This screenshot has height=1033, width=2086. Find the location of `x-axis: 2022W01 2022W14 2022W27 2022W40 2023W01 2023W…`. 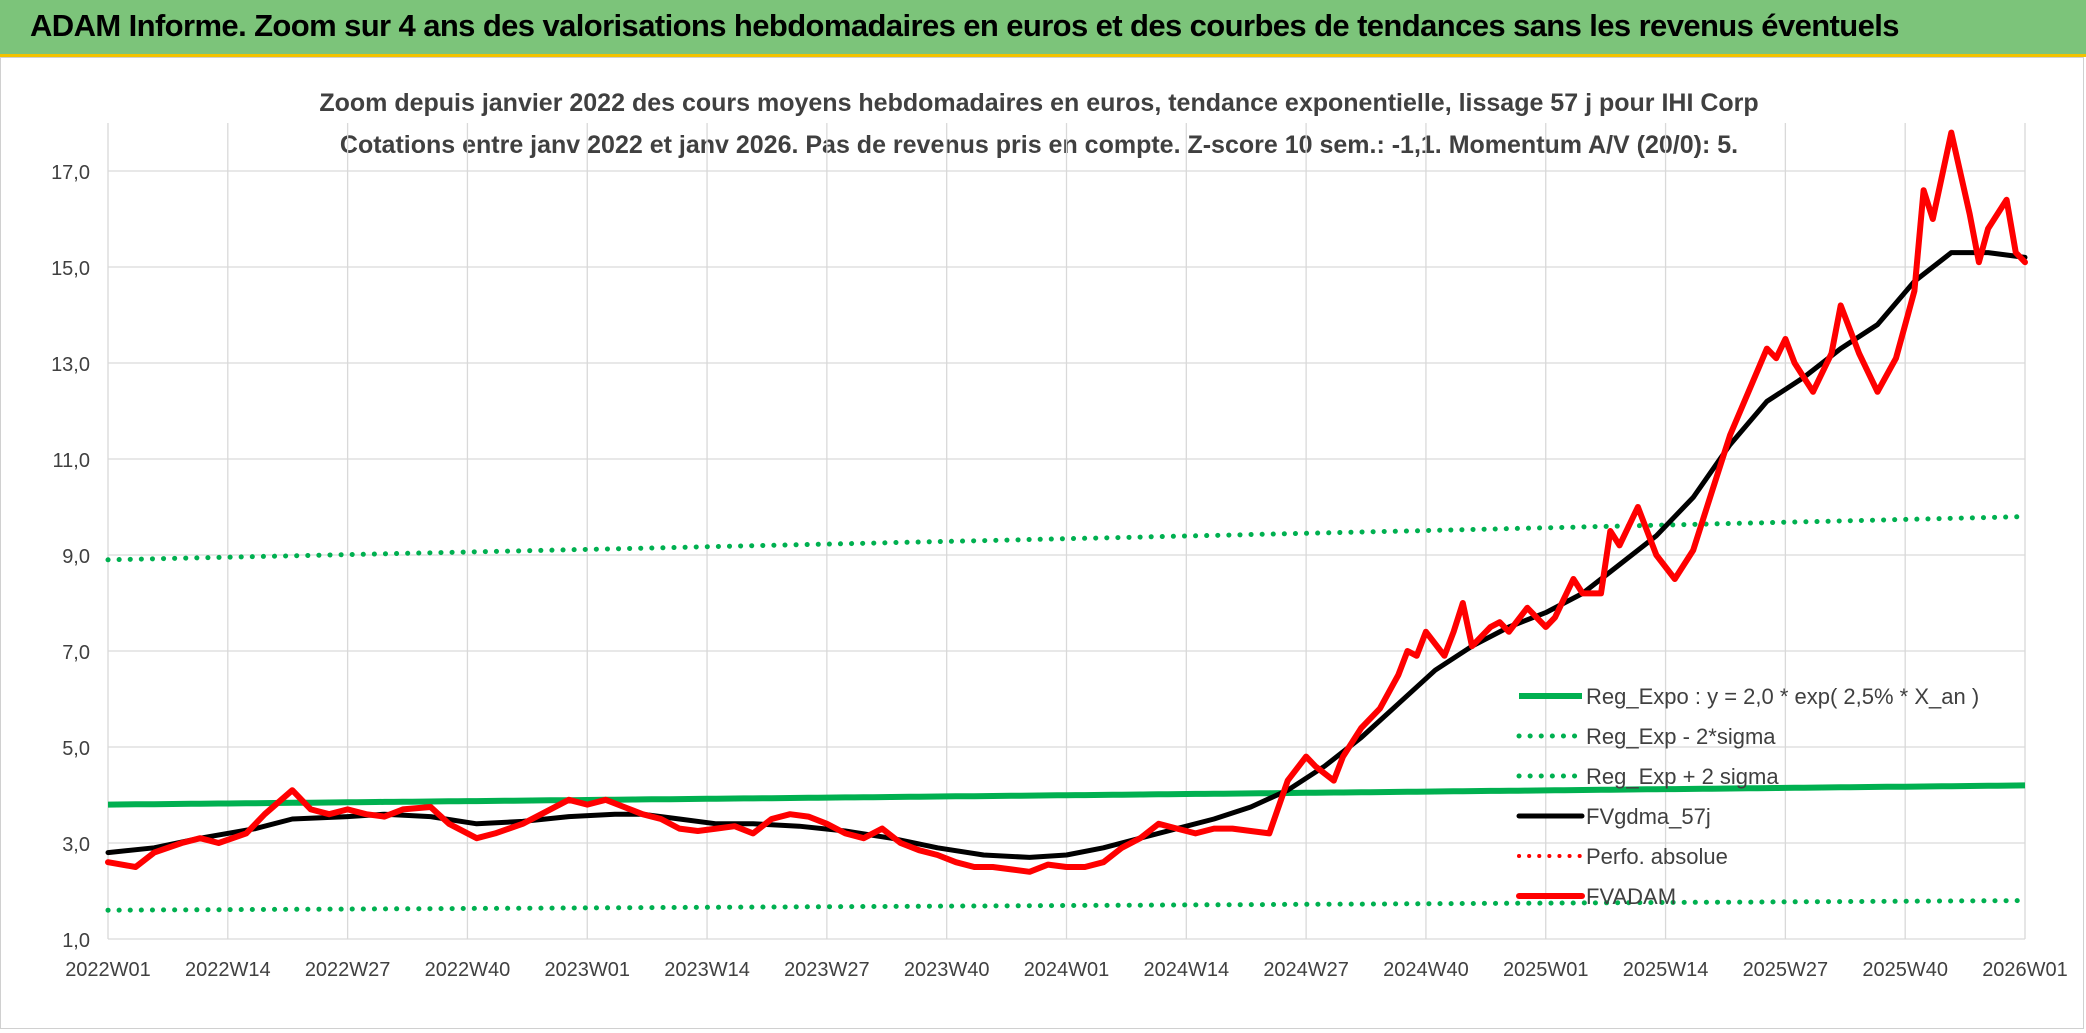

x-axis: 2022W01 2022W14 2022W27 2022W40 2023W01 2023W… is located at coordinates (1066, 970).